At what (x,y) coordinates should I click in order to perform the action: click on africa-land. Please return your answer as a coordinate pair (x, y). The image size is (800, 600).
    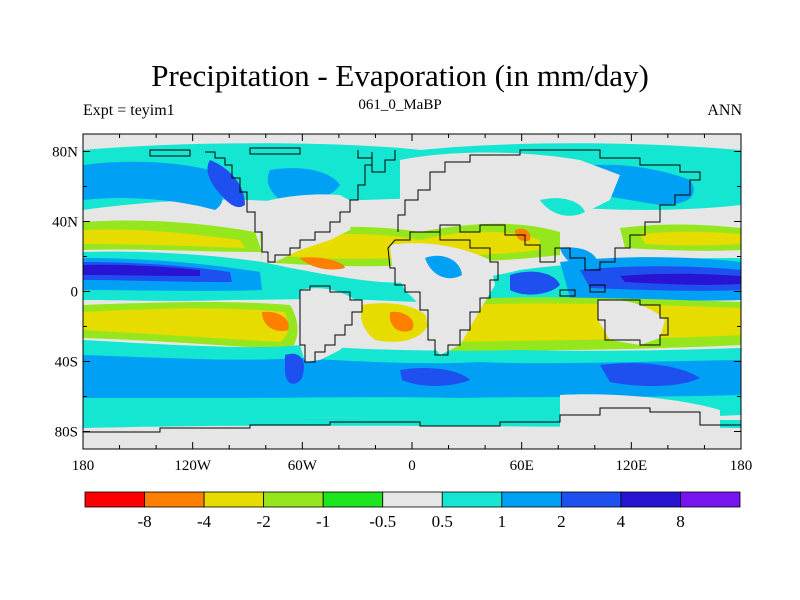
    Looking at the image, I should click on (442, 299).